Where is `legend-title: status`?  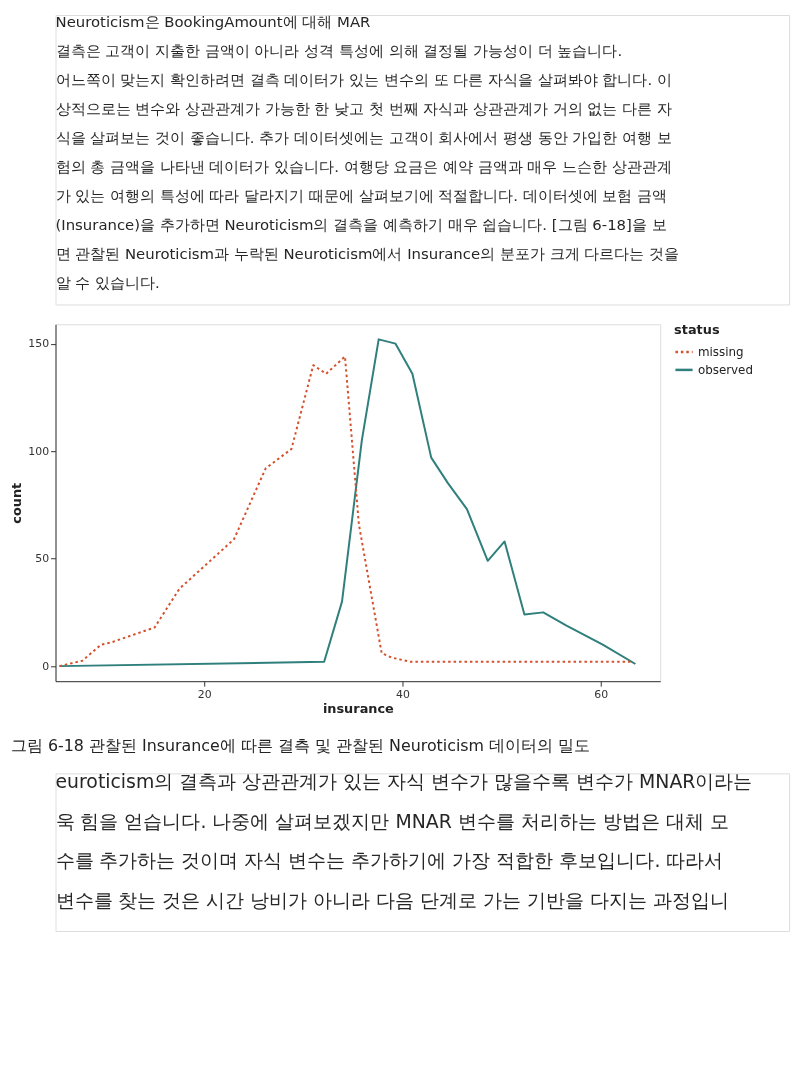
legend-title: status is located at coordinates (697, 330).